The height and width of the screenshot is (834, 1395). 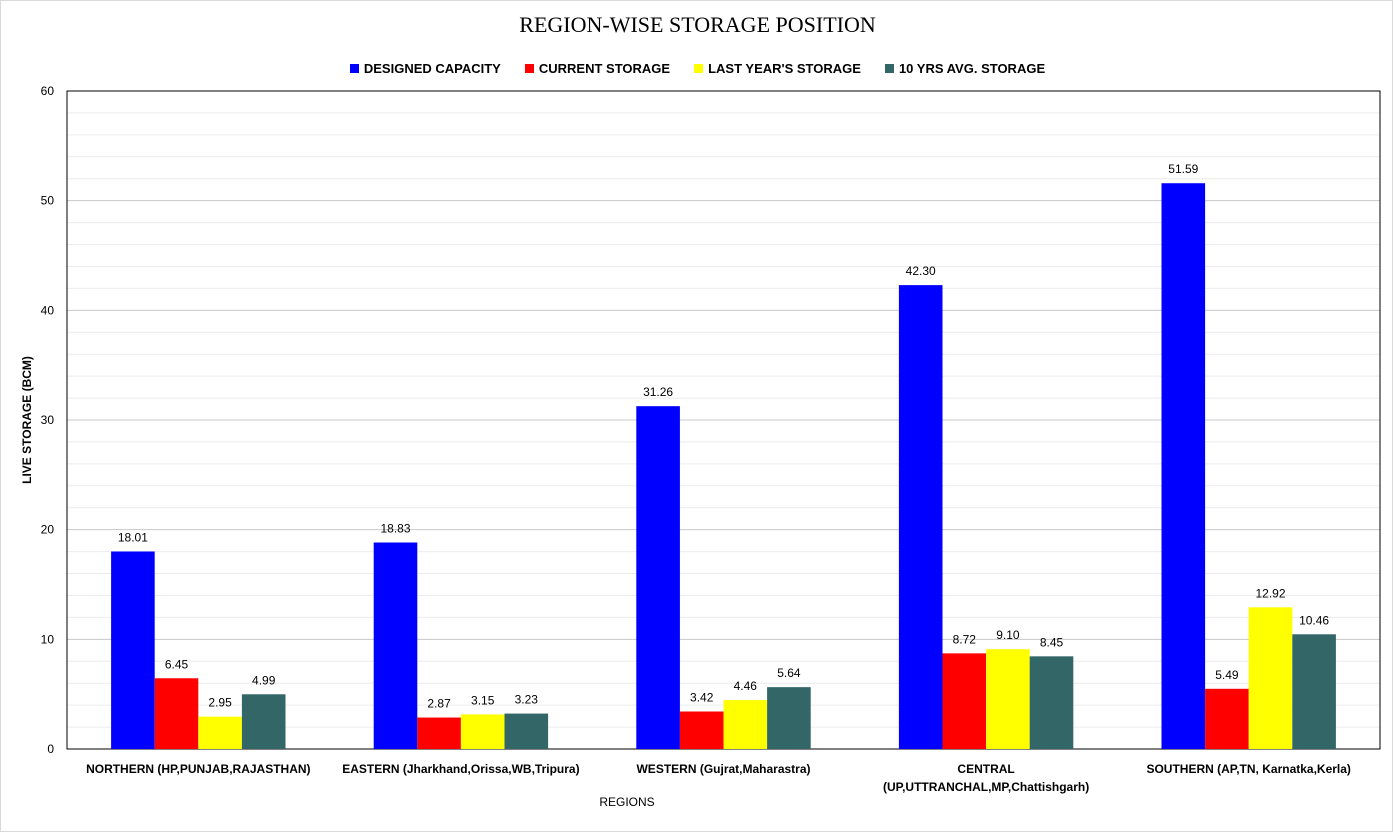 I want to click on legend-item: DESIGNED CAPACITY, so click(x=425, y=68).